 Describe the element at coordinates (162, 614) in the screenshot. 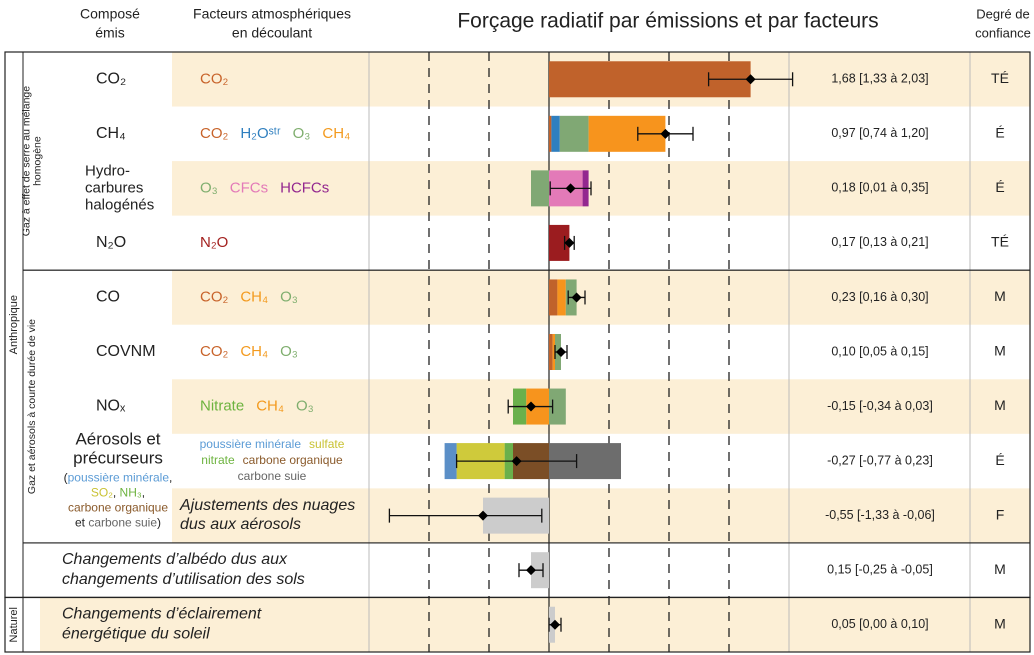

I see `label: Changements d’éclairement` at that location.